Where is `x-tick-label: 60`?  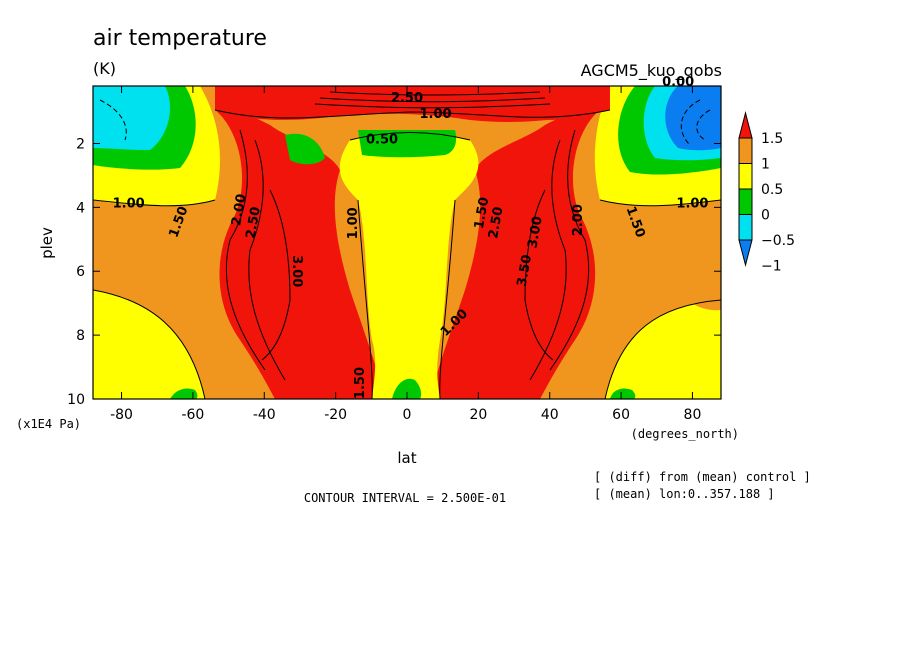 x-tick-label: 60 is located at coordinates (621, 415).